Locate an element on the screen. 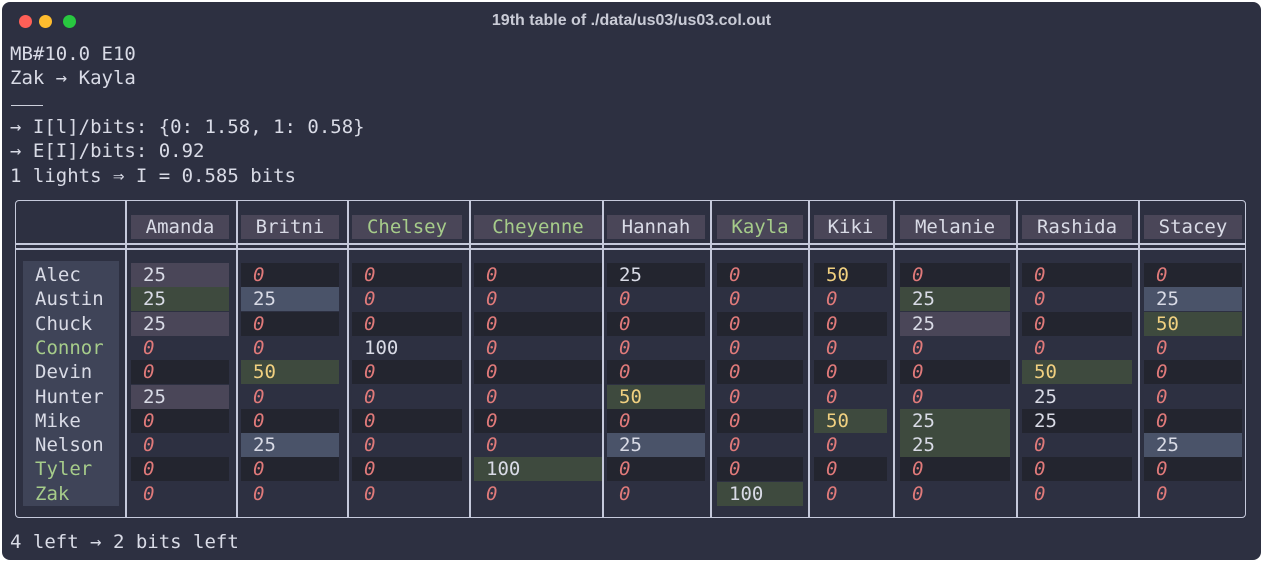 The height and width of the screenshot is (562, 1263). maximize-button is located at coordinates (69, 21).